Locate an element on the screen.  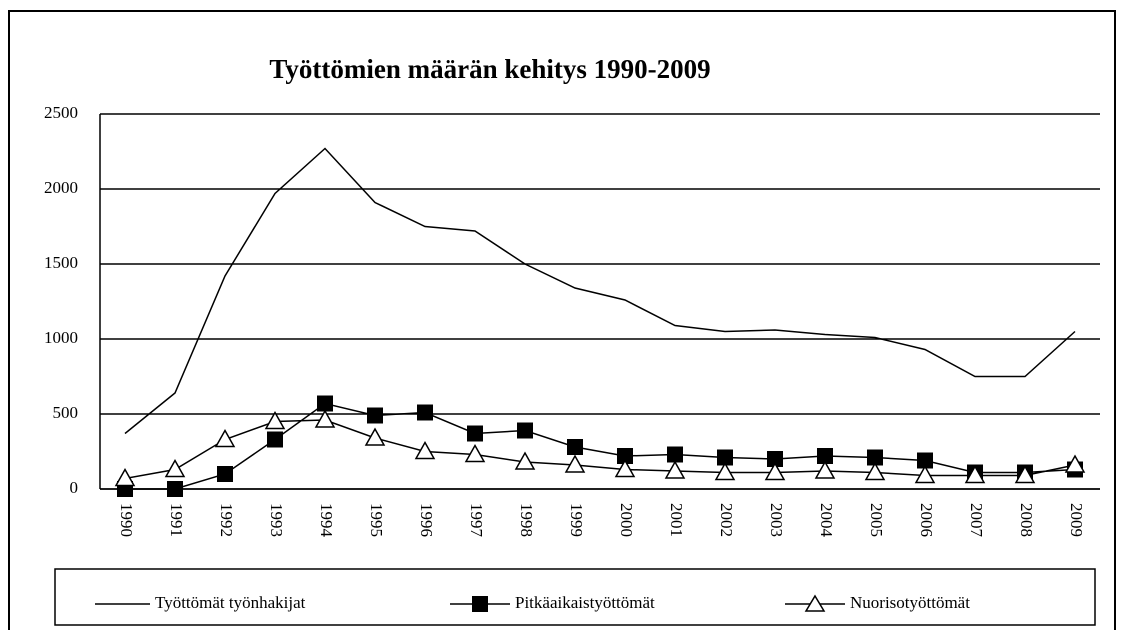
legend-label: Työttömät työnhakijat is located at coordinates (230, 602).